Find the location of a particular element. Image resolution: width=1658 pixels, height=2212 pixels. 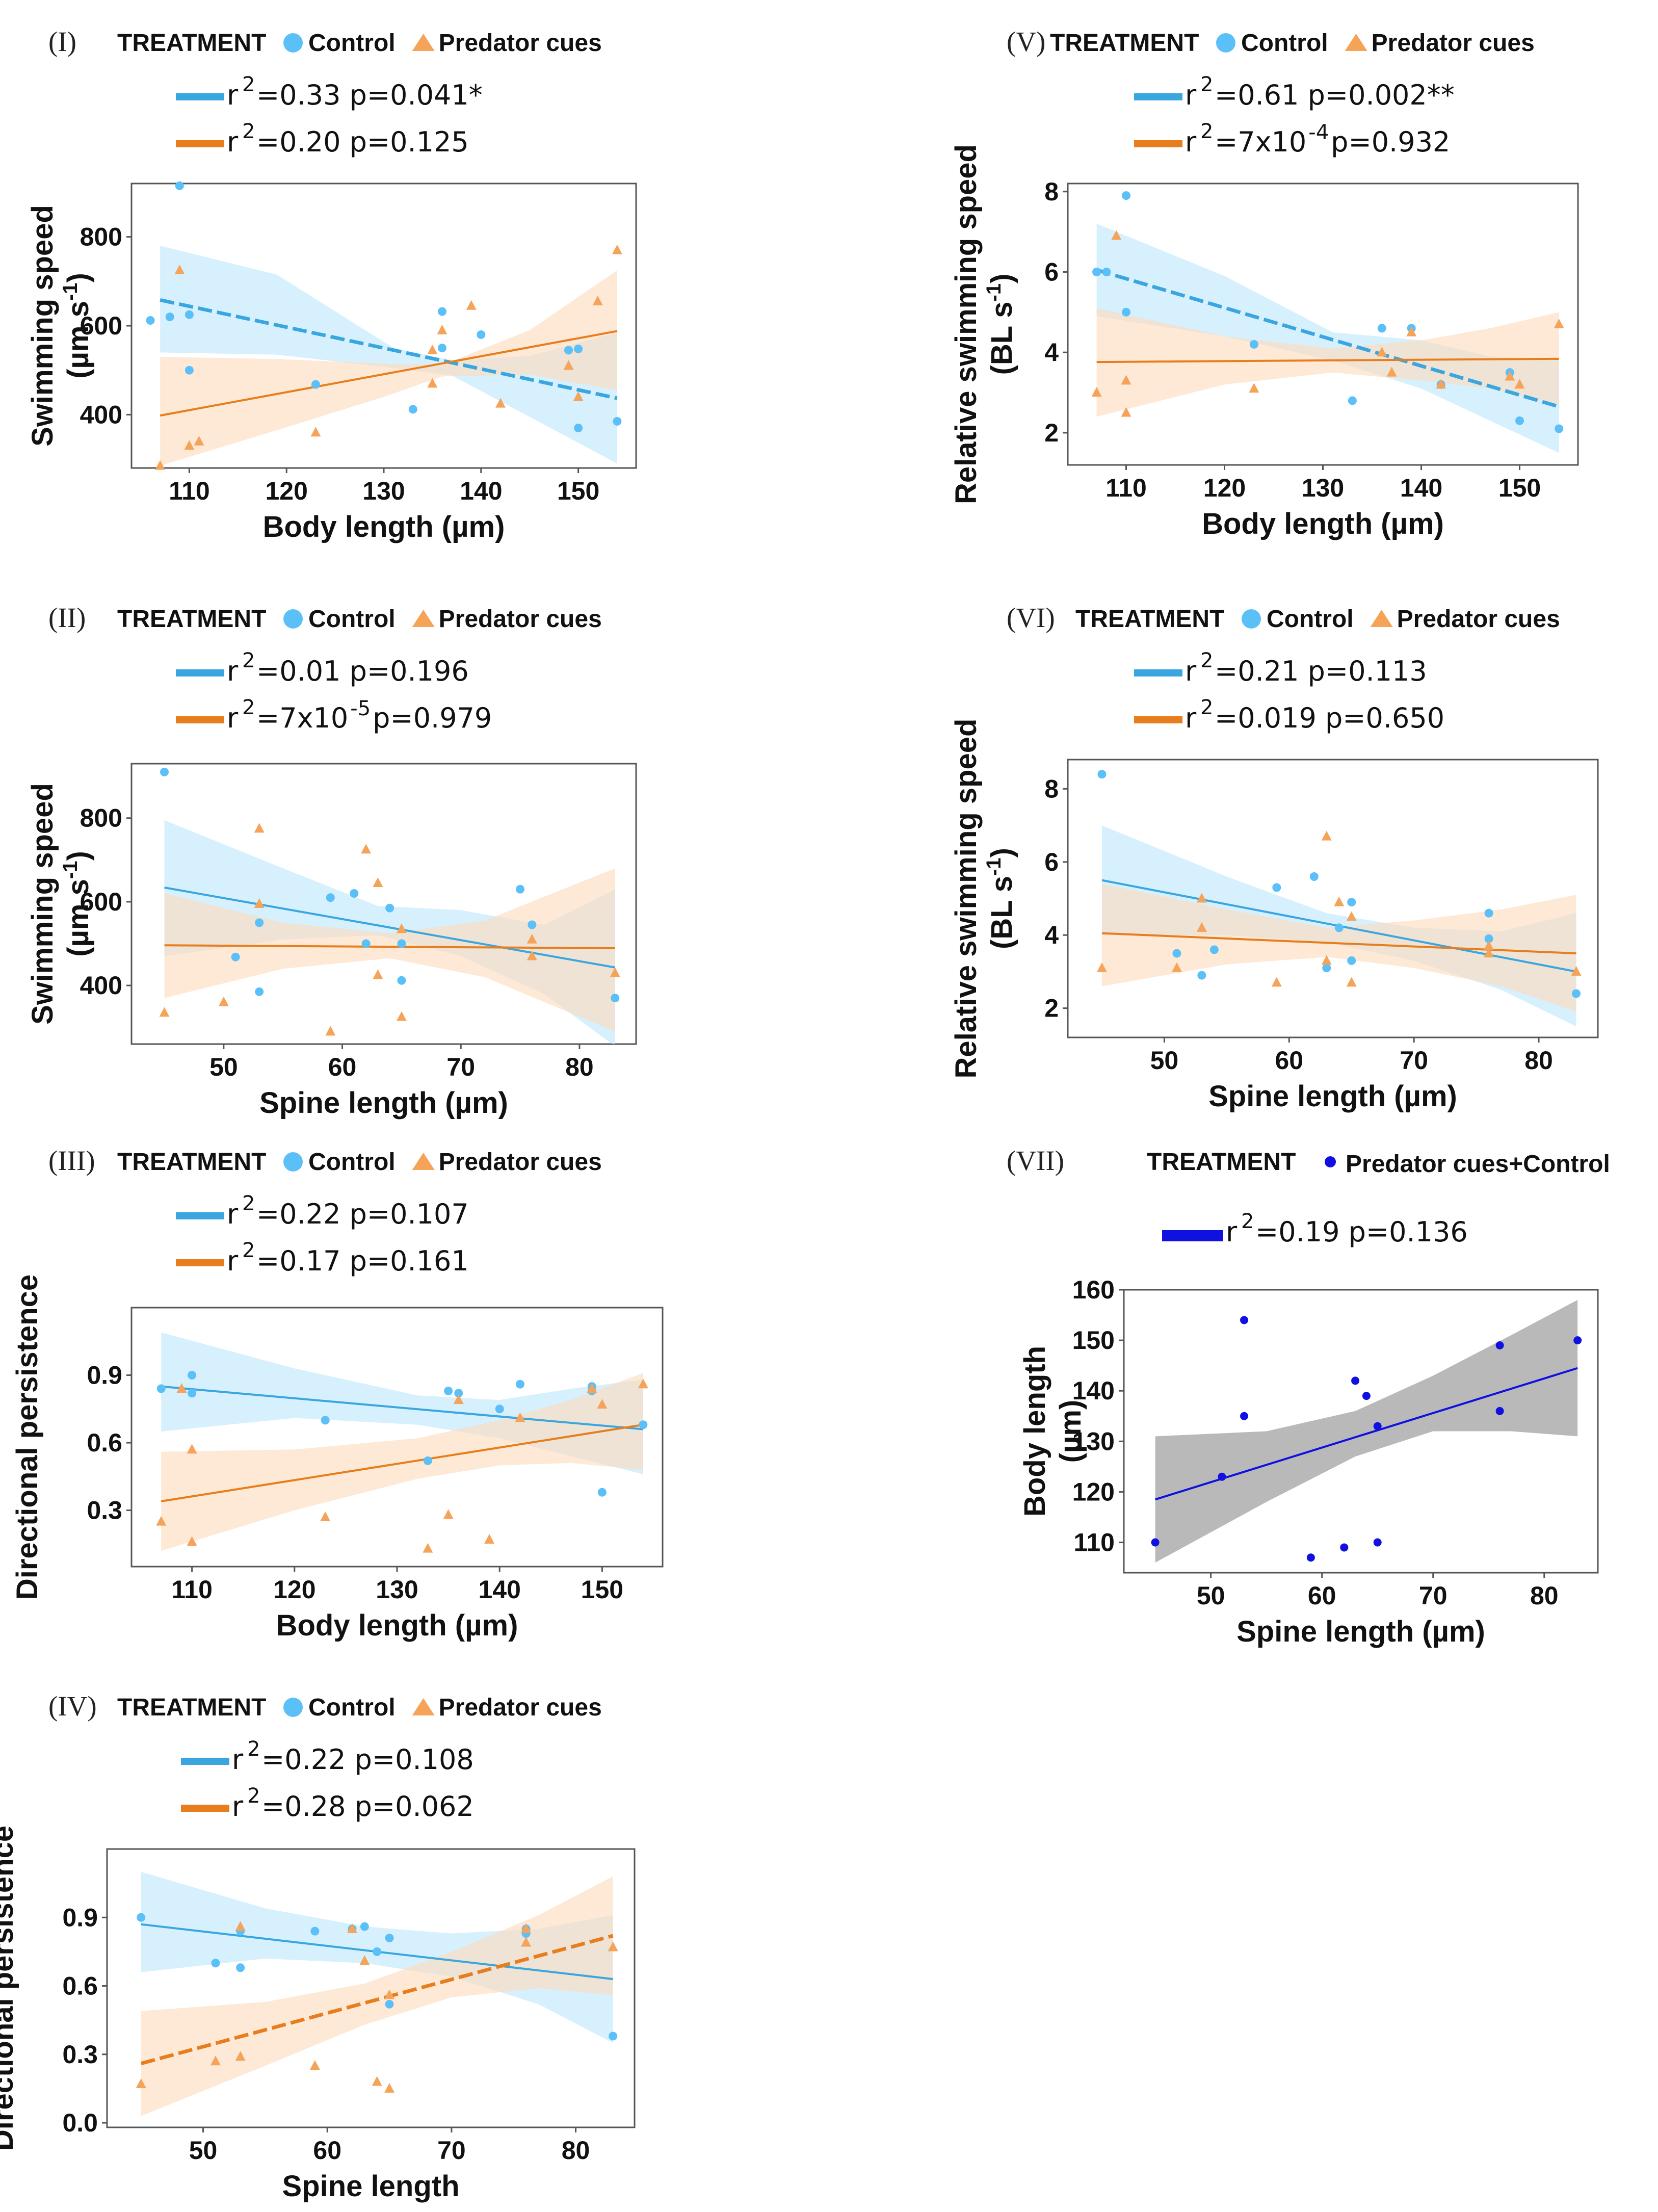

stat-text-1: =0.21 p=0.113 is located at coordinates (1321, 671).